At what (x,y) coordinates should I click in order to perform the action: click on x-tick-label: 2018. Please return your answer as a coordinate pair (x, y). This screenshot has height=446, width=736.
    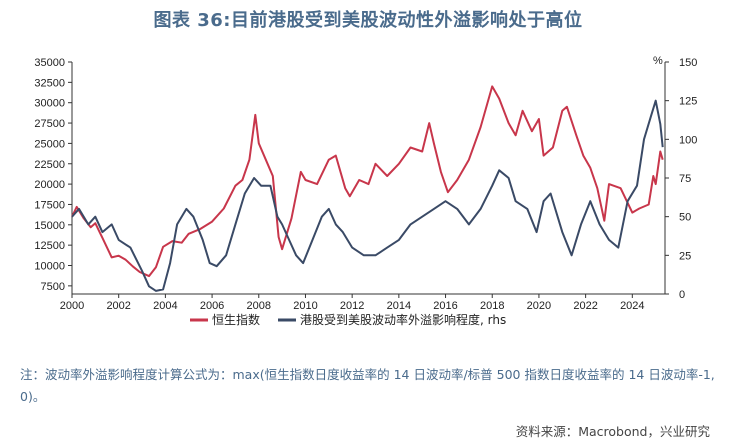
    Looking at the image, I should click on (492, 306).